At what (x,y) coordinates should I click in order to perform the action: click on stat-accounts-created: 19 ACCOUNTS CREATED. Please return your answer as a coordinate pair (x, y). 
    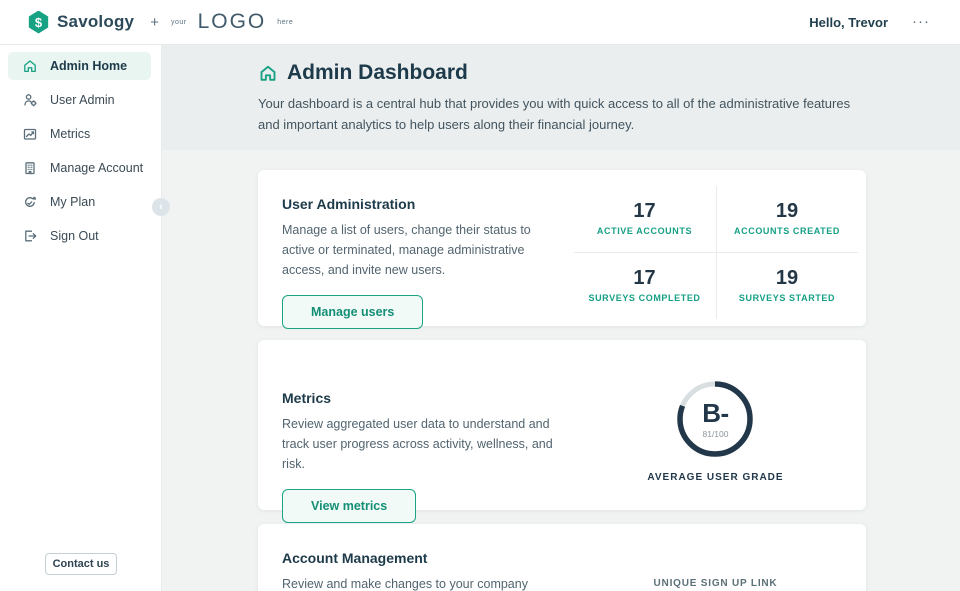
    Looking at the image, I should click on (786, 219).